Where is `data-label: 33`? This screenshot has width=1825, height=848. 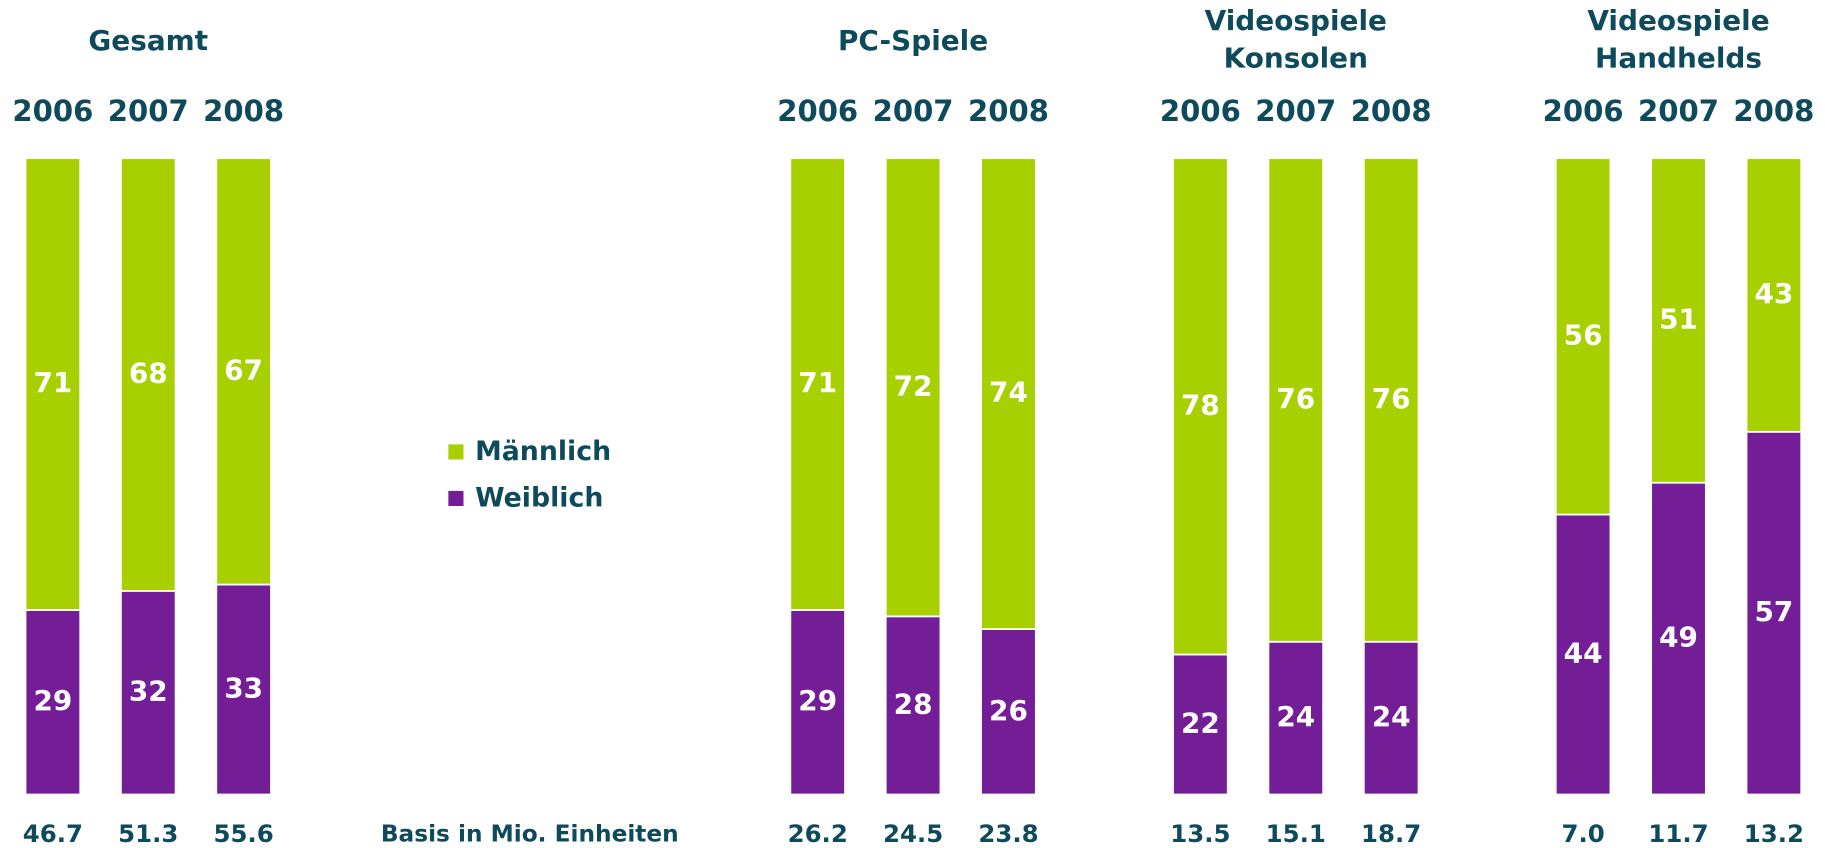 data-label: 33 is located at coordinates (243, 688).